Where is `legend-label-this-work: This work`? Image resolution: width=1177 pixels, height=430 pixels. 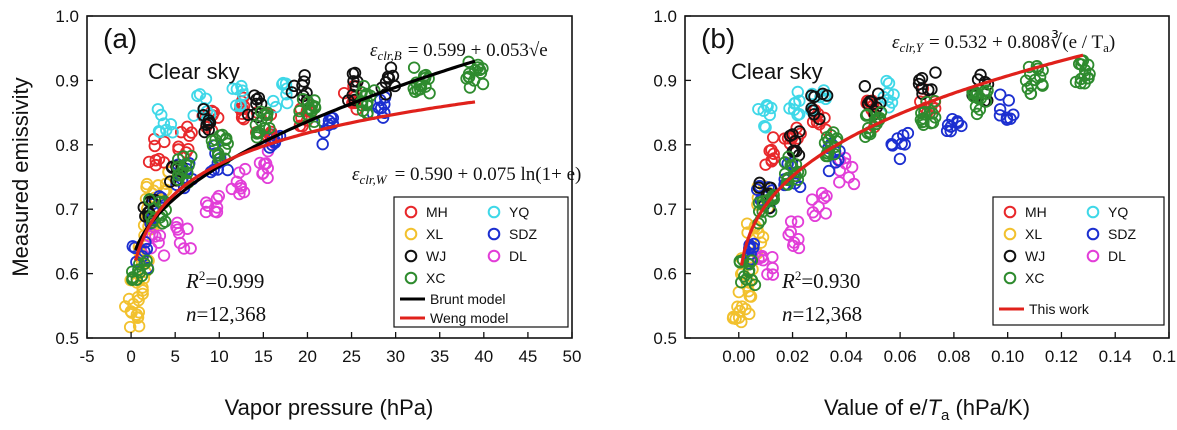 legend-label-this-work: This work is located at coordinates (1059, 309).